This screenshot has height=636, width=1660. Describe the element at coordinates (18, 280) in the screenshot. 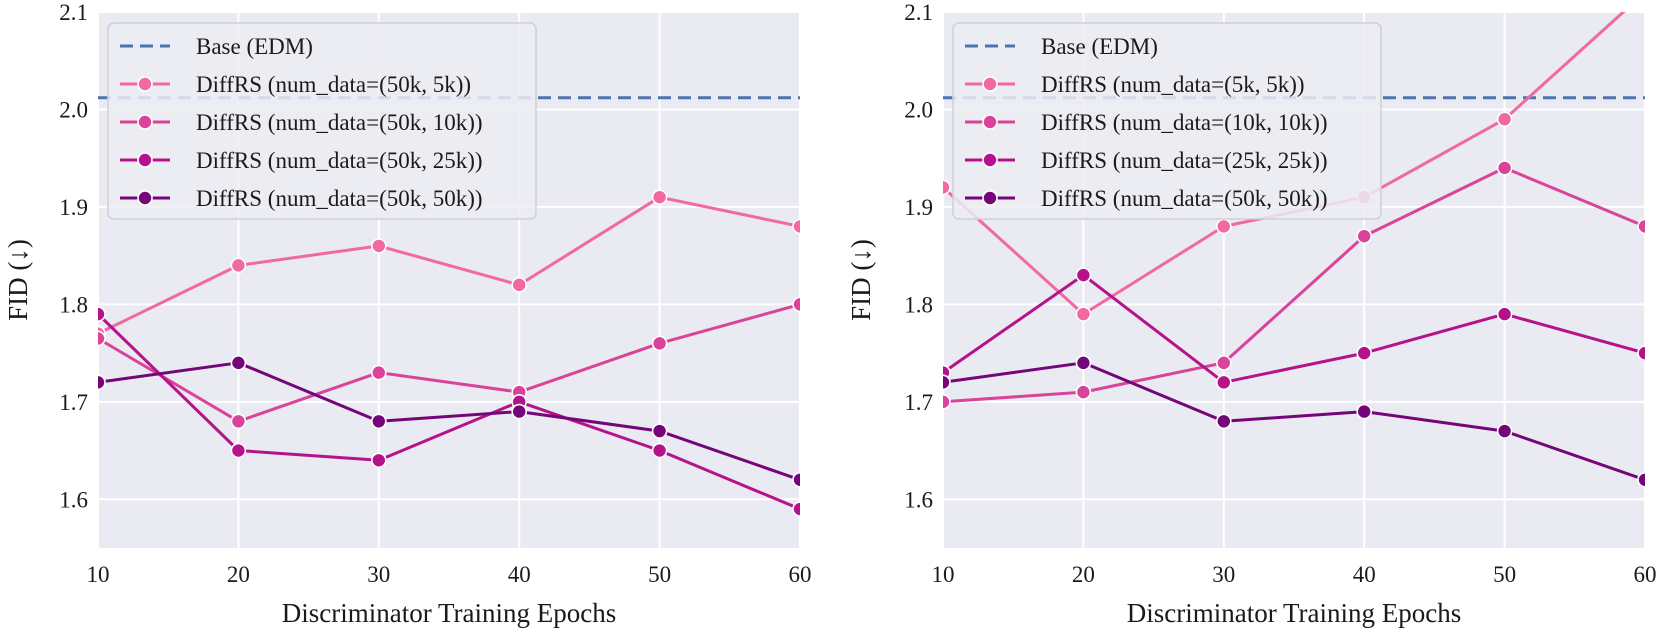

I see `y-axis-label: FID (↓)` at that location.